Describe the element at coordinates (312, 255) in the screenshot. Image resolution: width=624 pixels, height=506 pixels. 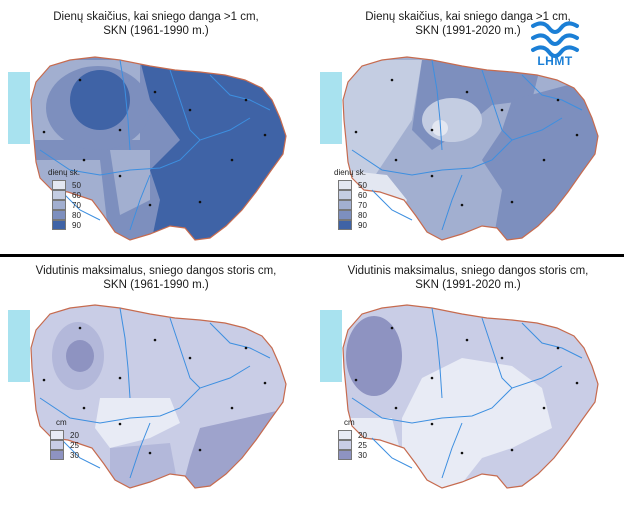
I see `section-divider` at that location.